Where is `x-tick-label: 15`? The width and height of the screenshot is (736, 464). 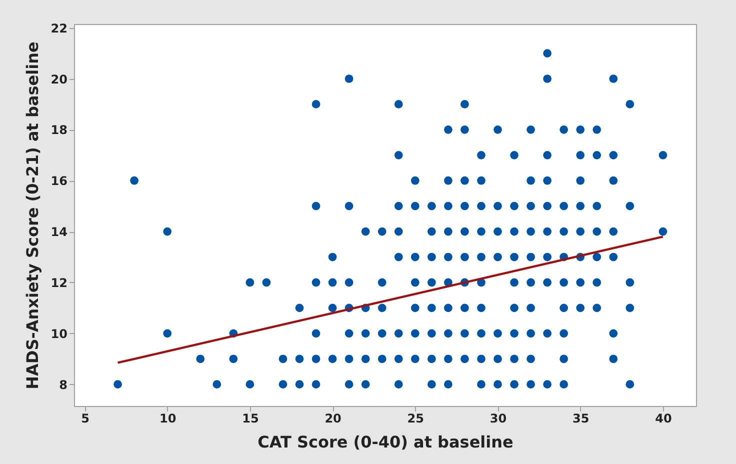
x-tick-label: 15 is located at coordinates (250, 419).